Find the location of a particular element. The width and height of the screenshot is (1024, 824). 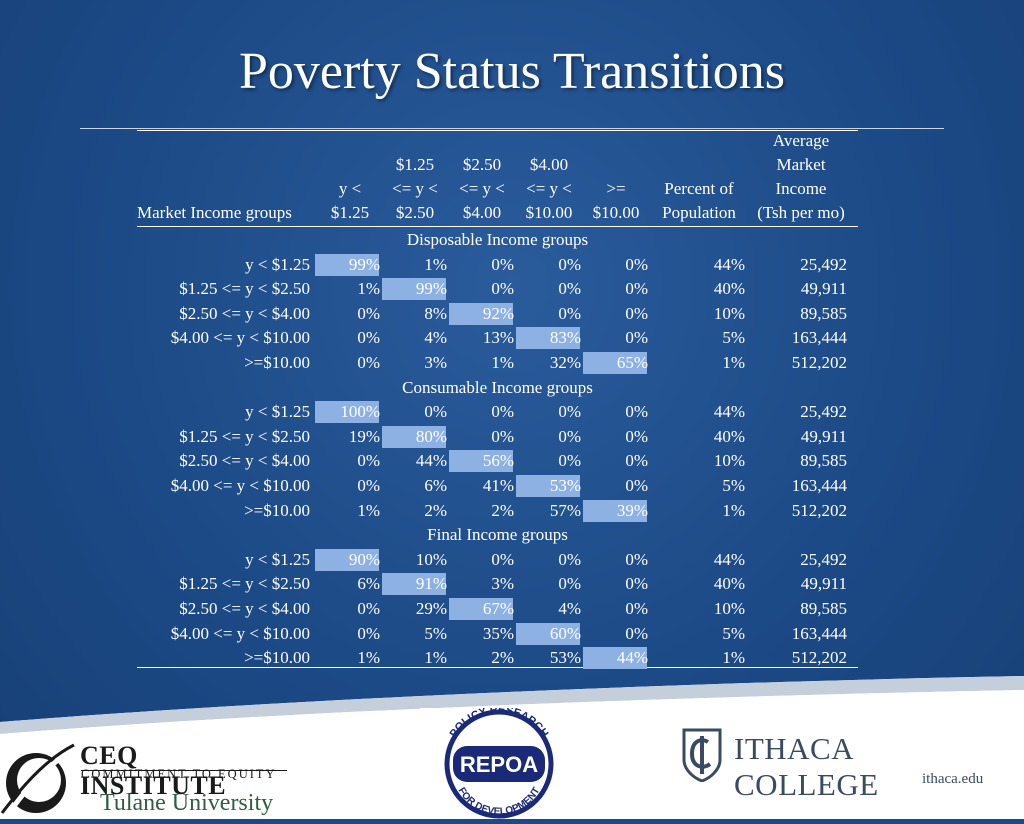

transition-cell: 80% is located at coordinates (431, 436).